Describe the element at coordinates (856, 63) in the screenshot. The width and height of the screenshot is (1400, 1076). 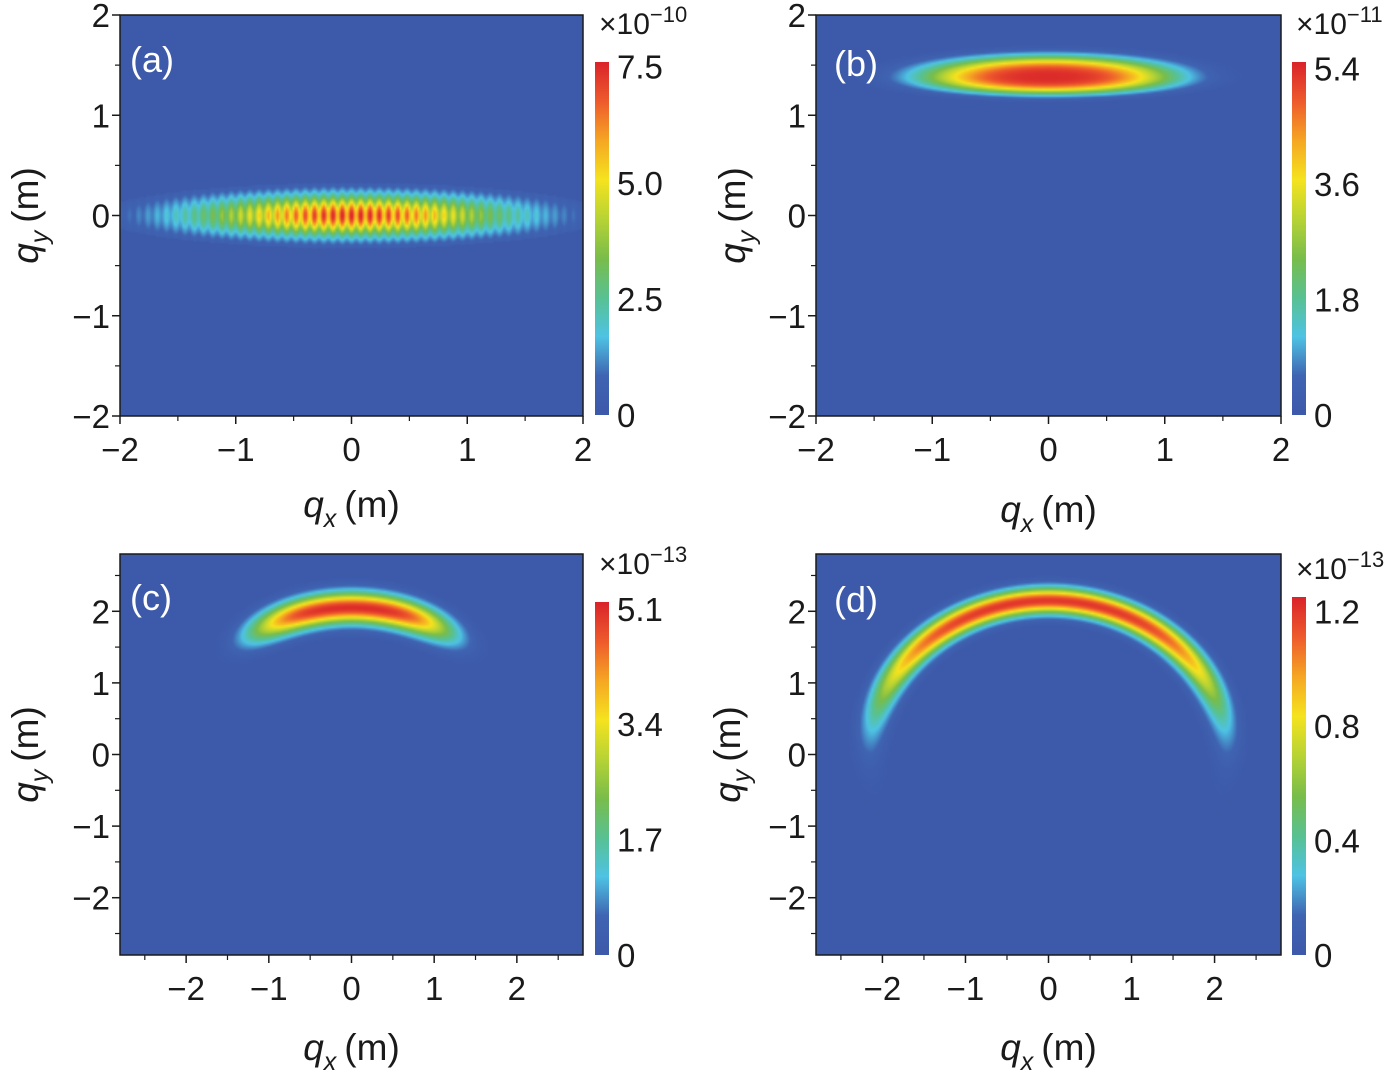
I see `panel-label: (b)` at that location.